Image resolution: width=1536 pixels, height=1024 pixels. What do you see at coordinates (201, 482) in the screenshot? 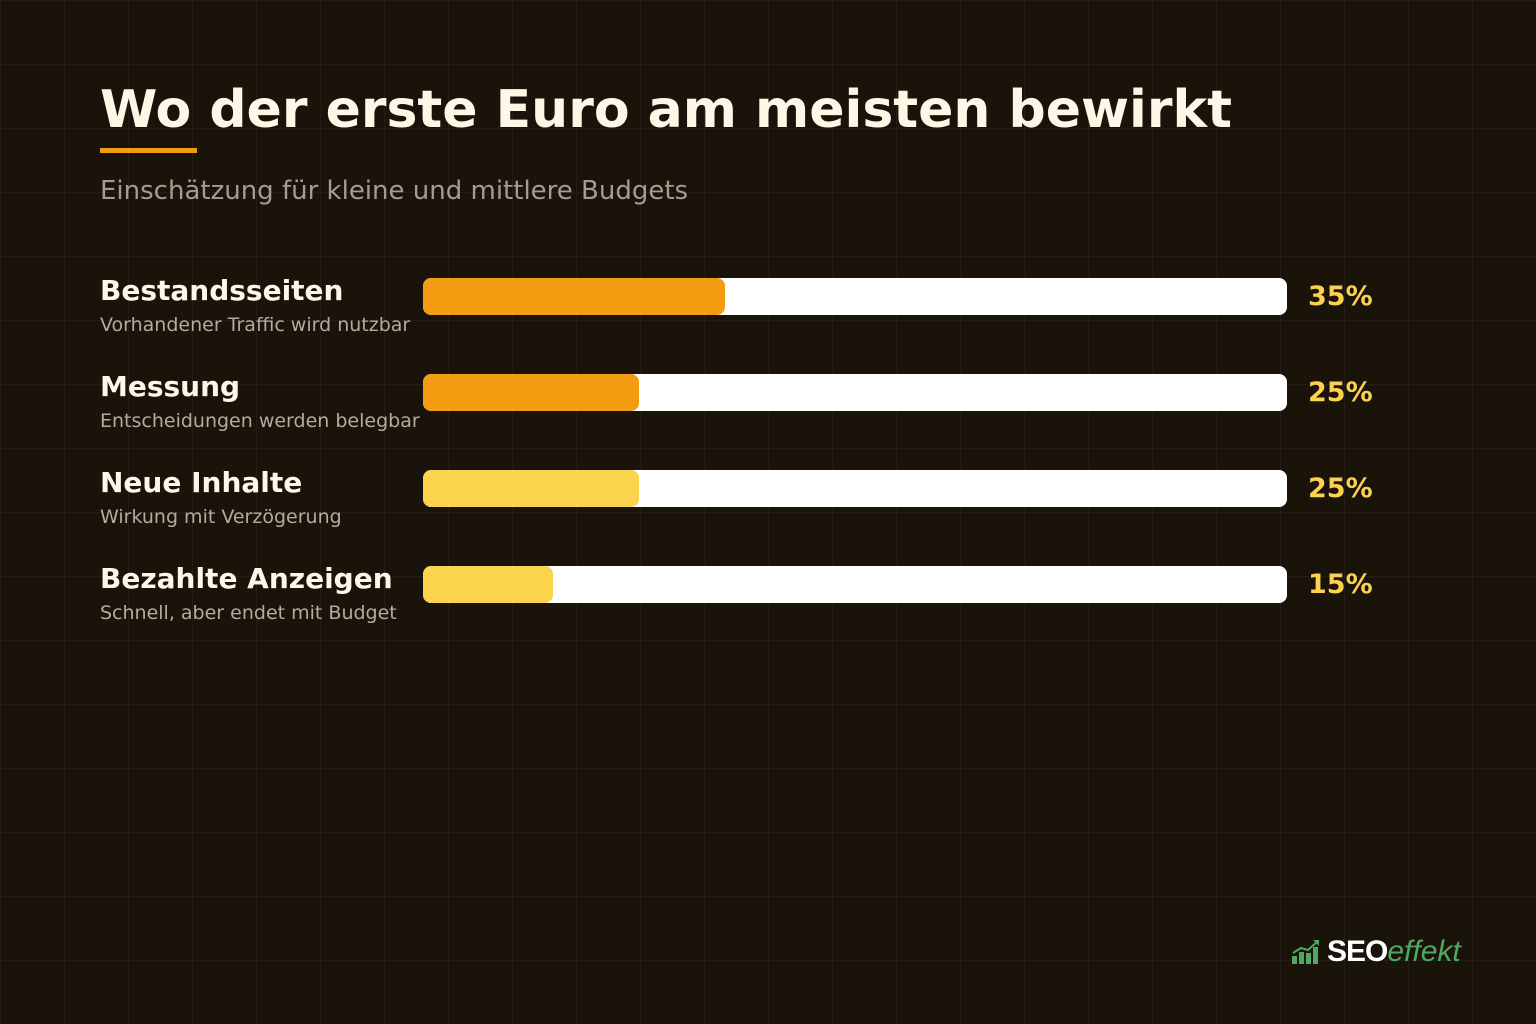
I see `bar-label: Neue Inhalte` at bounding box center [201, 482].